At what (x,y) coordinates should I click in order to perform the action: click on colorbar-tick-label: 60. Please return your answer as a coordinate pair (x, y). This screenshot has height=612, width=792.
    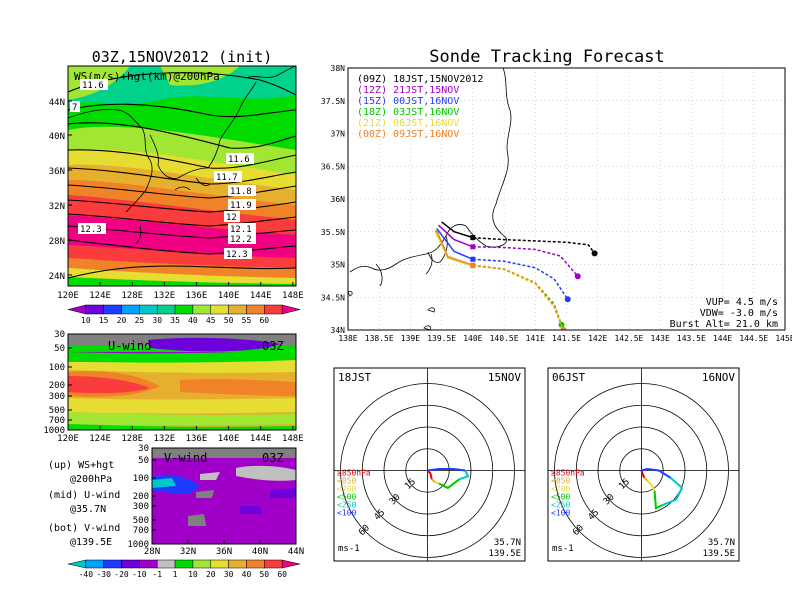
    Looking at the image, I should click on (264, 320).